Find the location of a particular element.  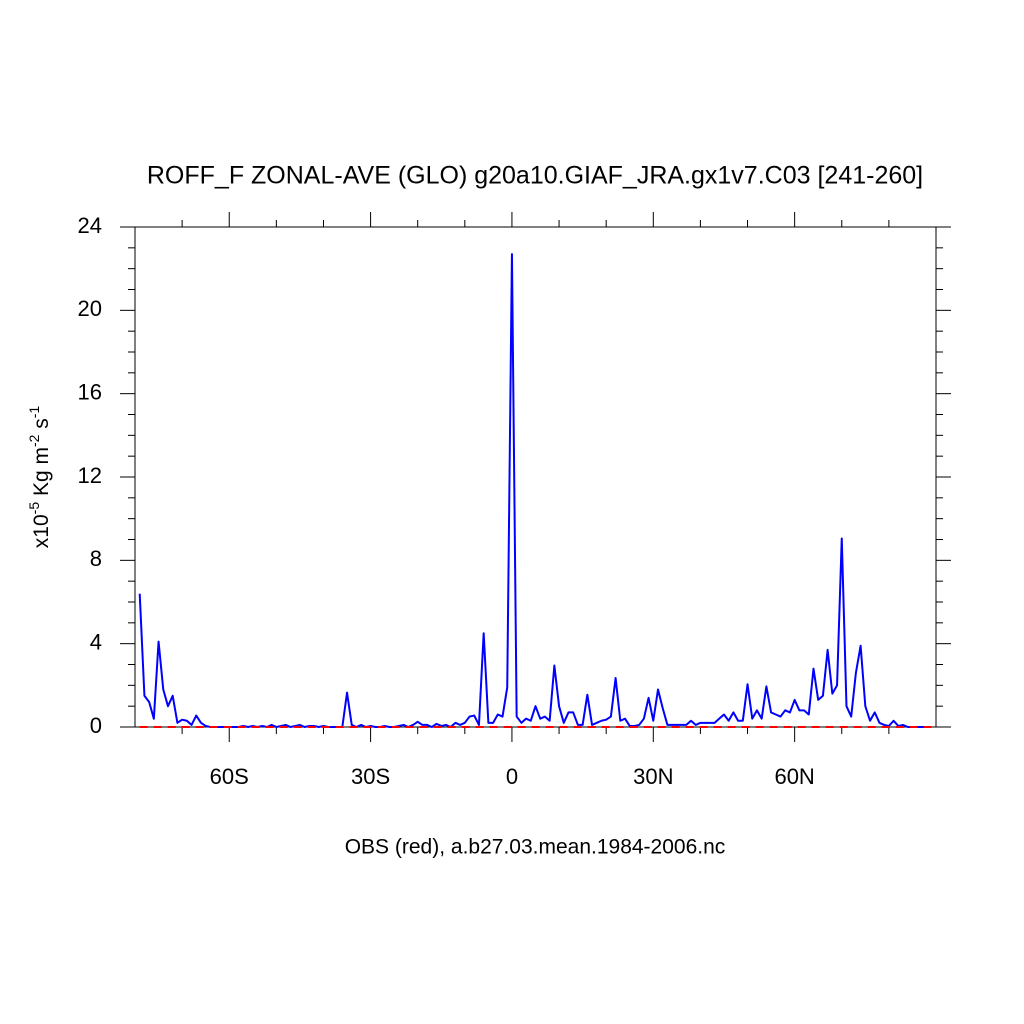

y-axis-label-part: -2 is located at coordinates (34, 440).